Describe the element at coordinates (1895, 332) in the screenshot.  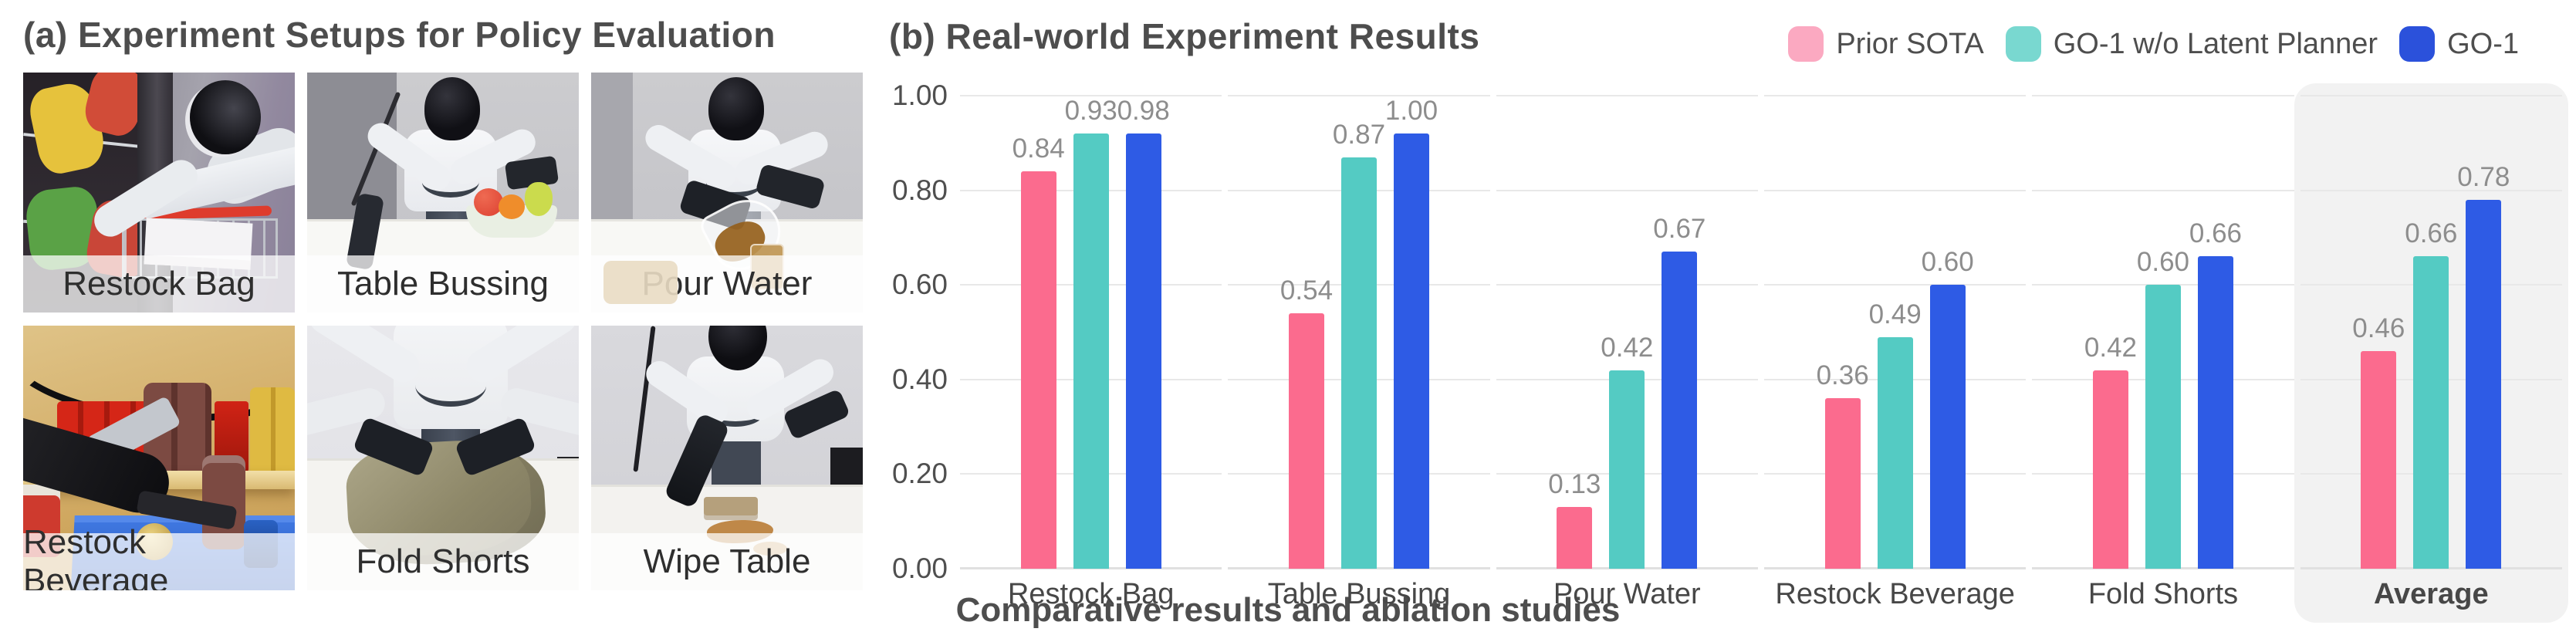
I see `bar-wrap: 0.49` at that location.